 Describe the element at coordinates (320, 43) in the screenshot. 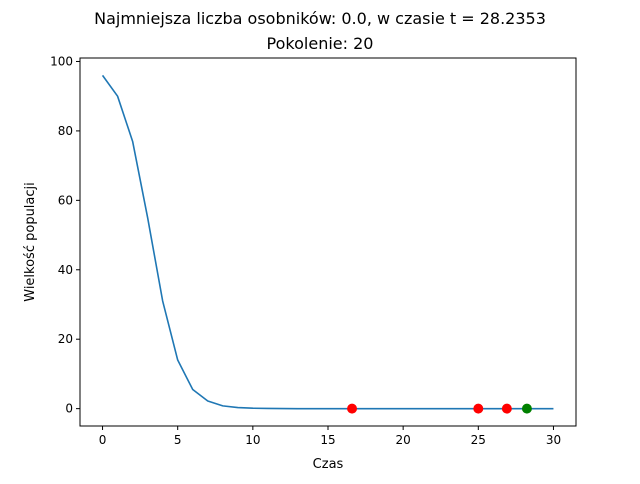

I see `chart-title-line2: Pokolenie: 20` at that location.